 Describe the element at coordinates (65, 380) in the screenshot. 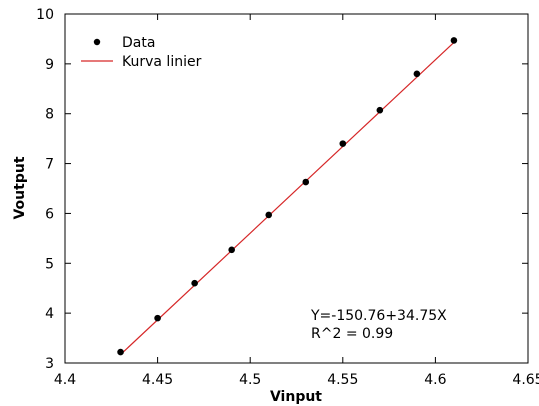

I see `x-tick-label: 4.4` at that location.